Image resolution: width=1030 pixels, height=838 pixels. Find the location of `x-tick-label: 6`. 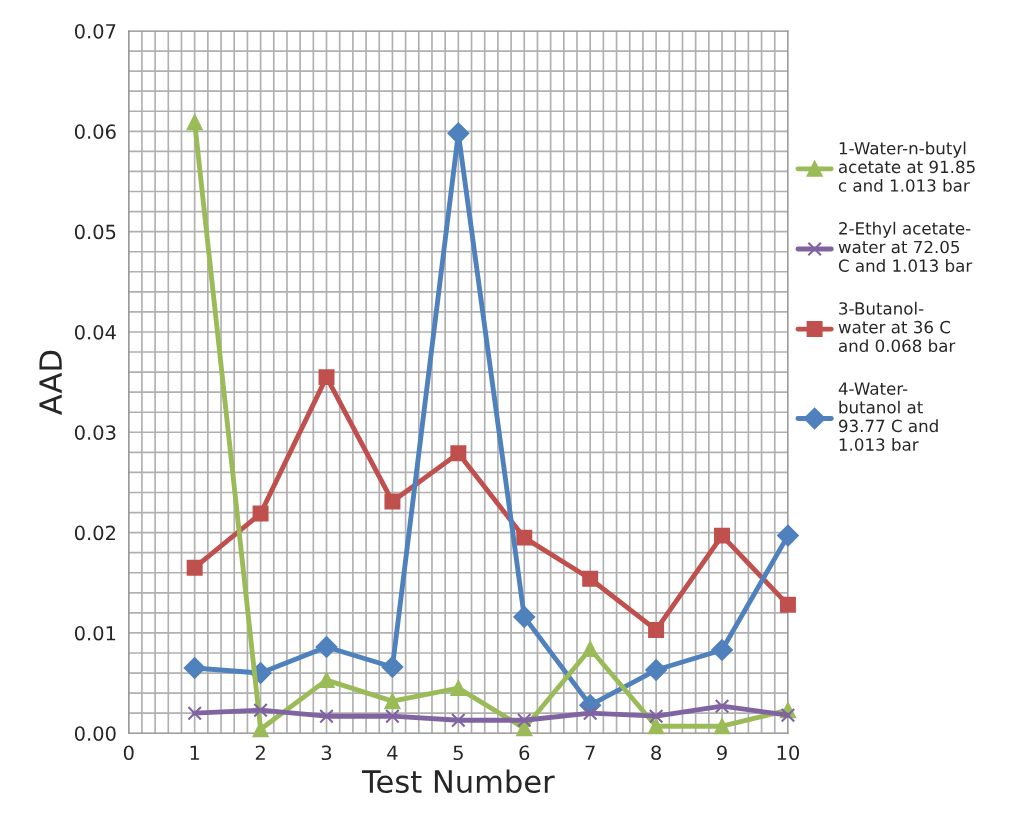

x-tick-label: 6 is located at coordinates (524, 753).